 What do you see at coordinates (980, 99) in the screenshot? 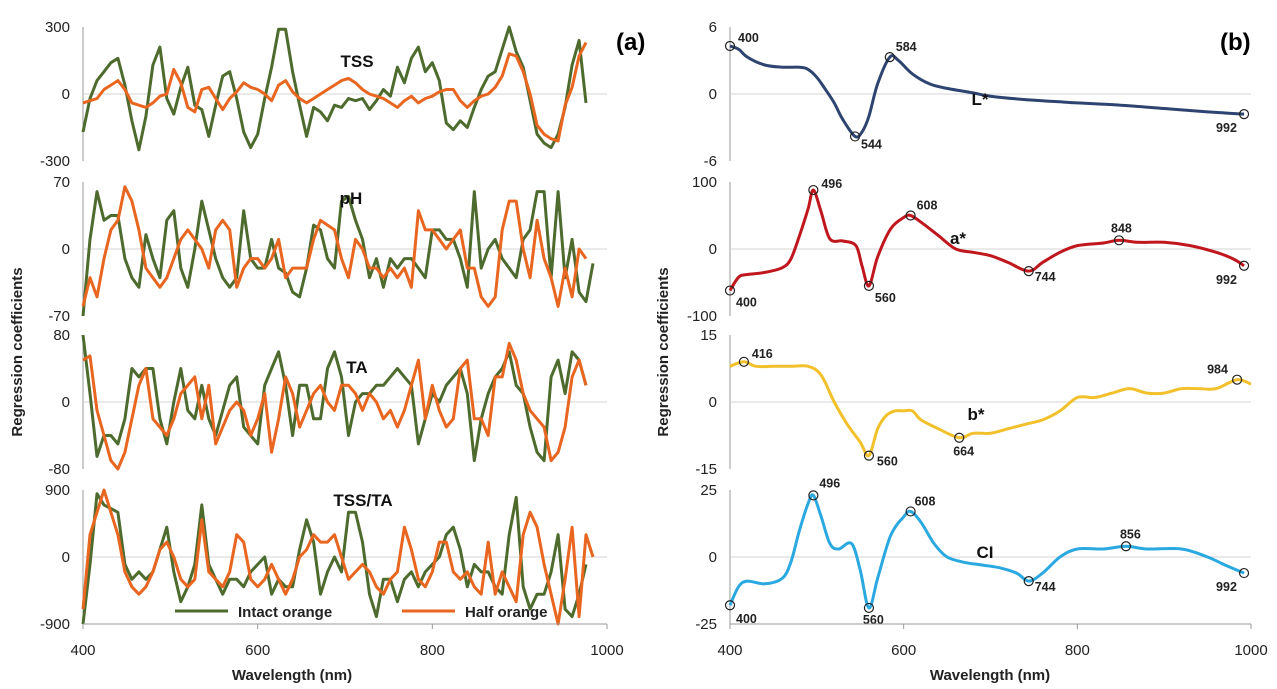
I see `subplot-title: L*` at bounding box center [980, 99].